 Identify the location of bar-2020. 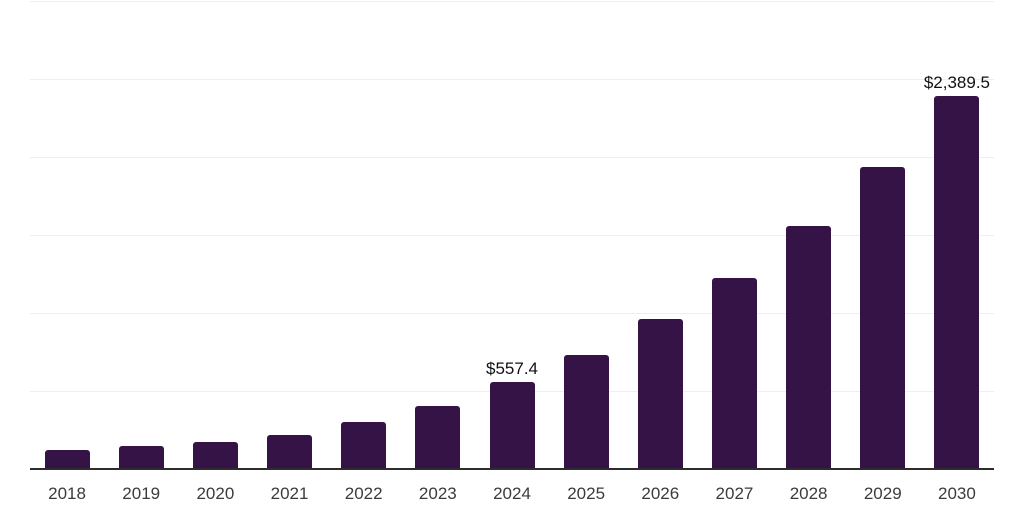
(215, 455).